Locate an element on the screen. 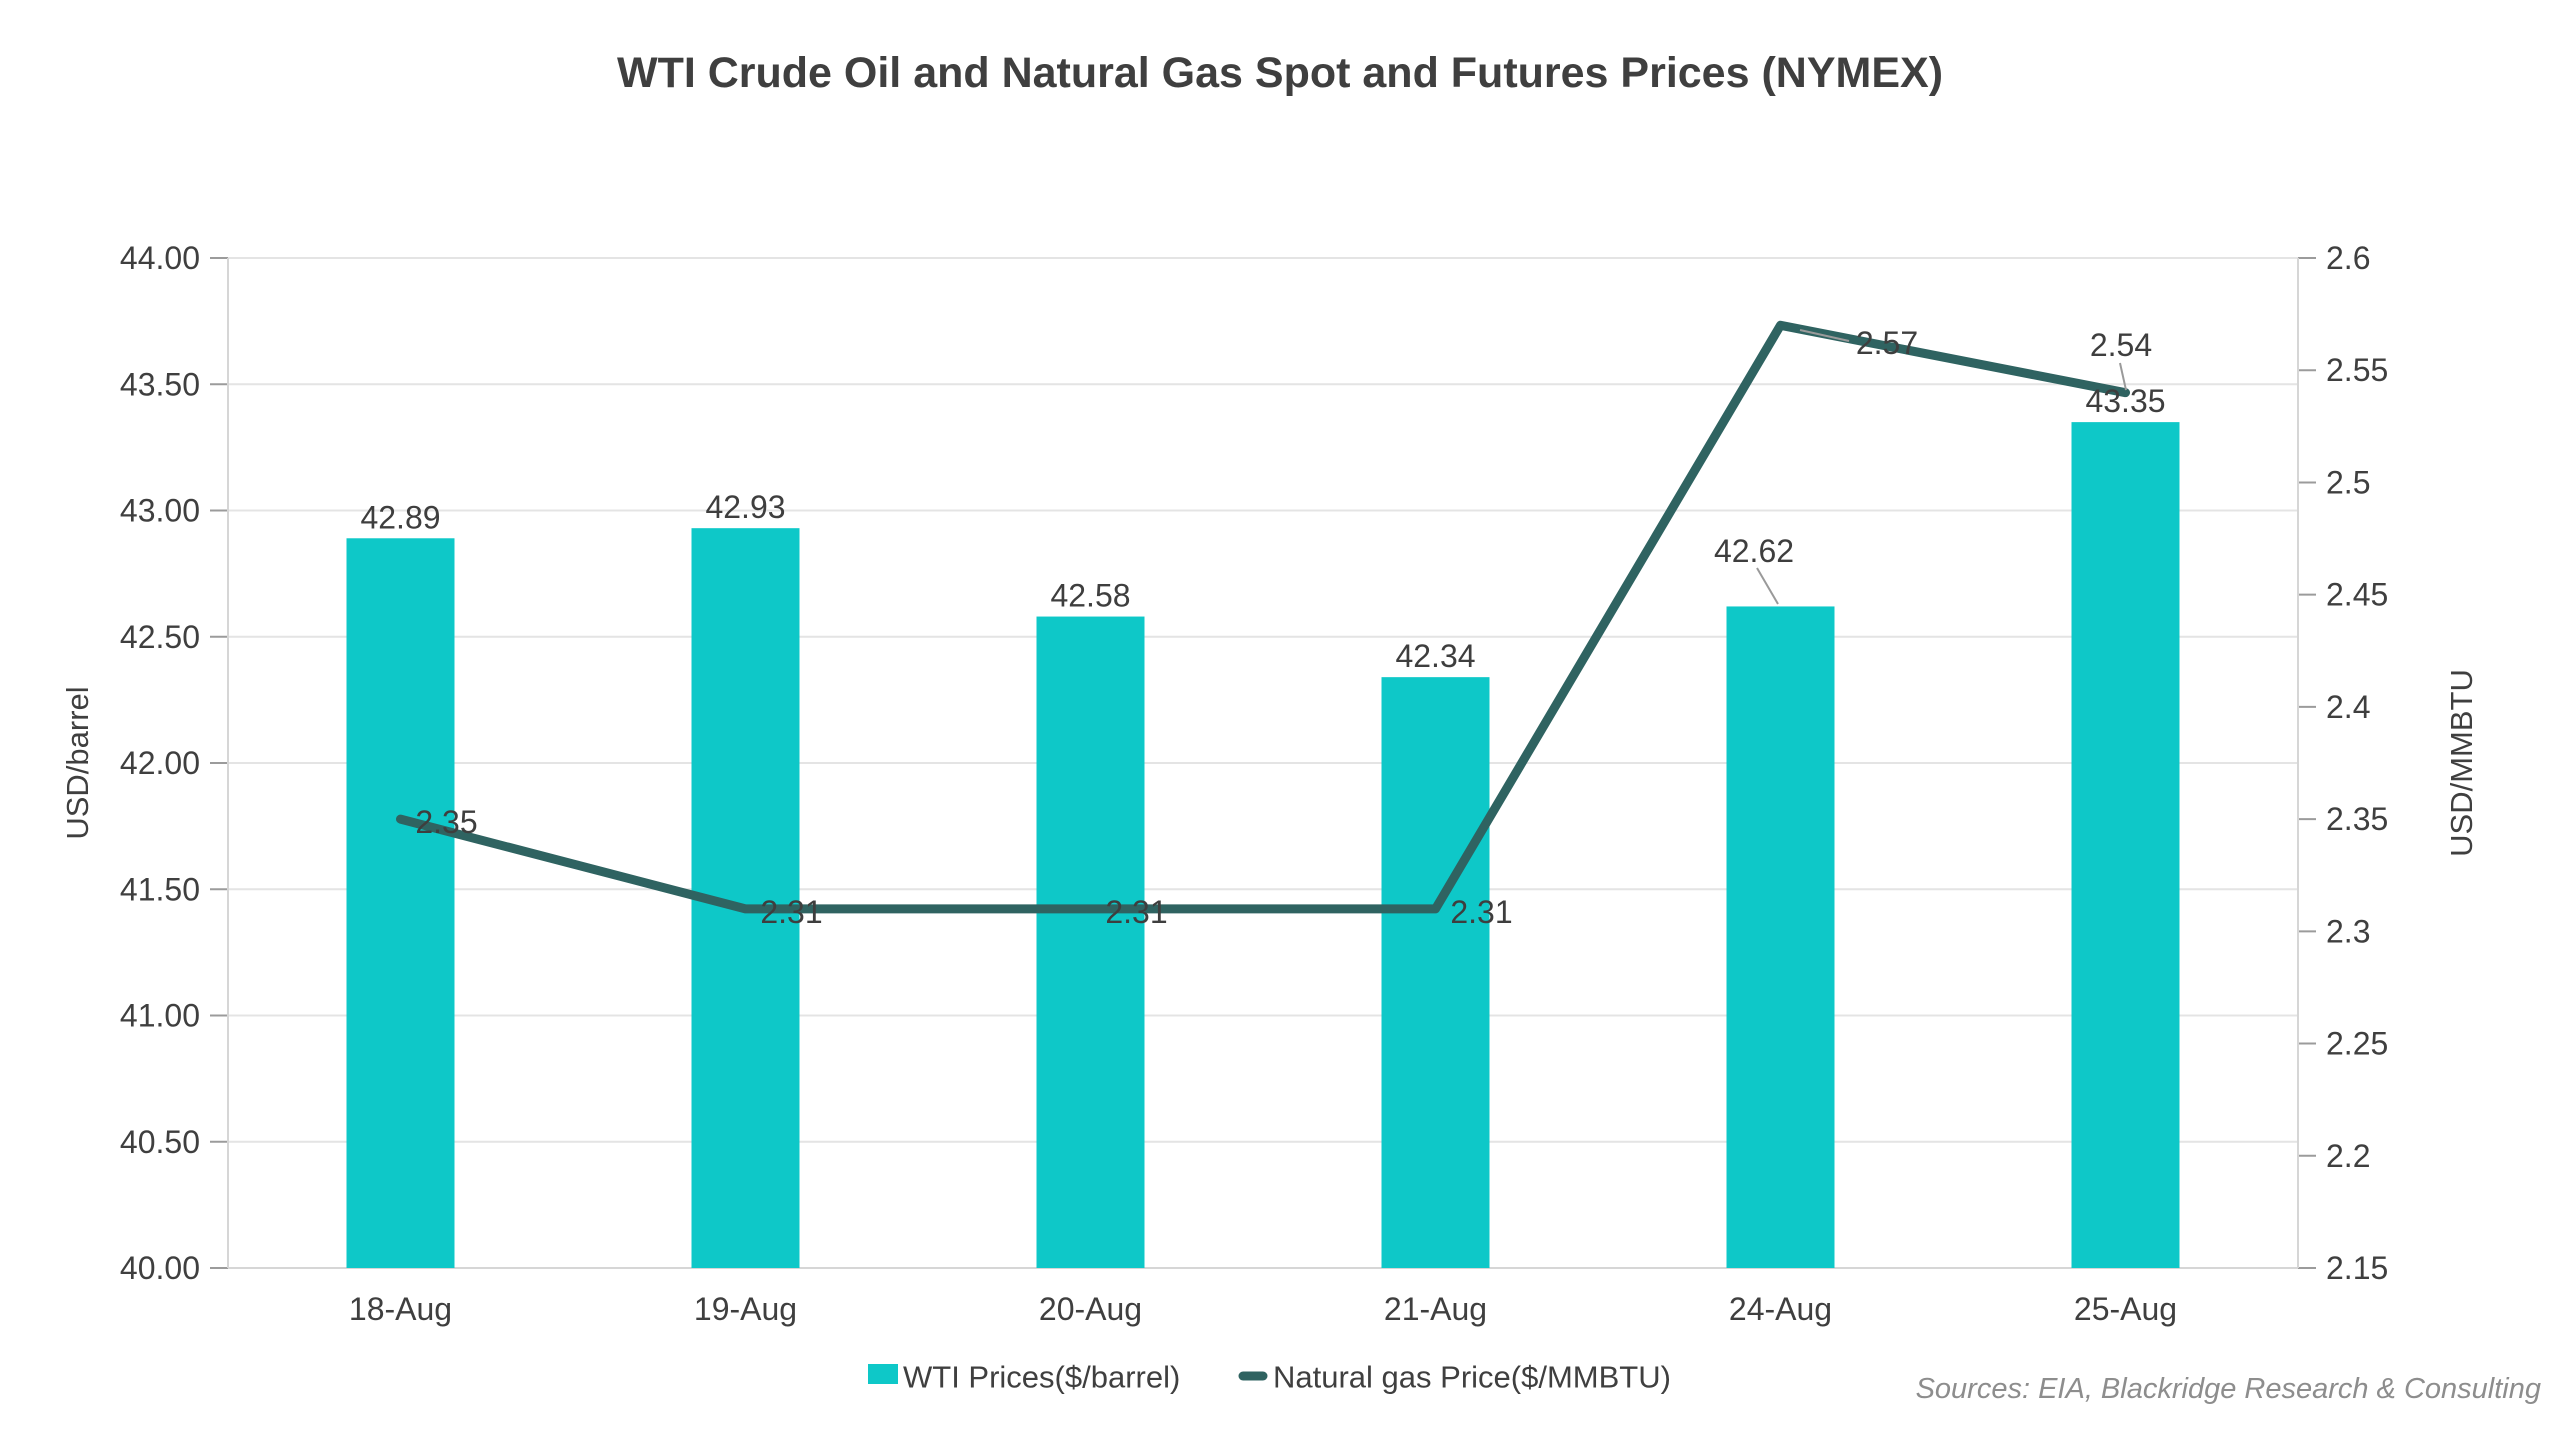 Image resolution: width=2559 pixels, height=1440 pixels. category-label: 21-Aug is located at coordinates (1435, 1309).